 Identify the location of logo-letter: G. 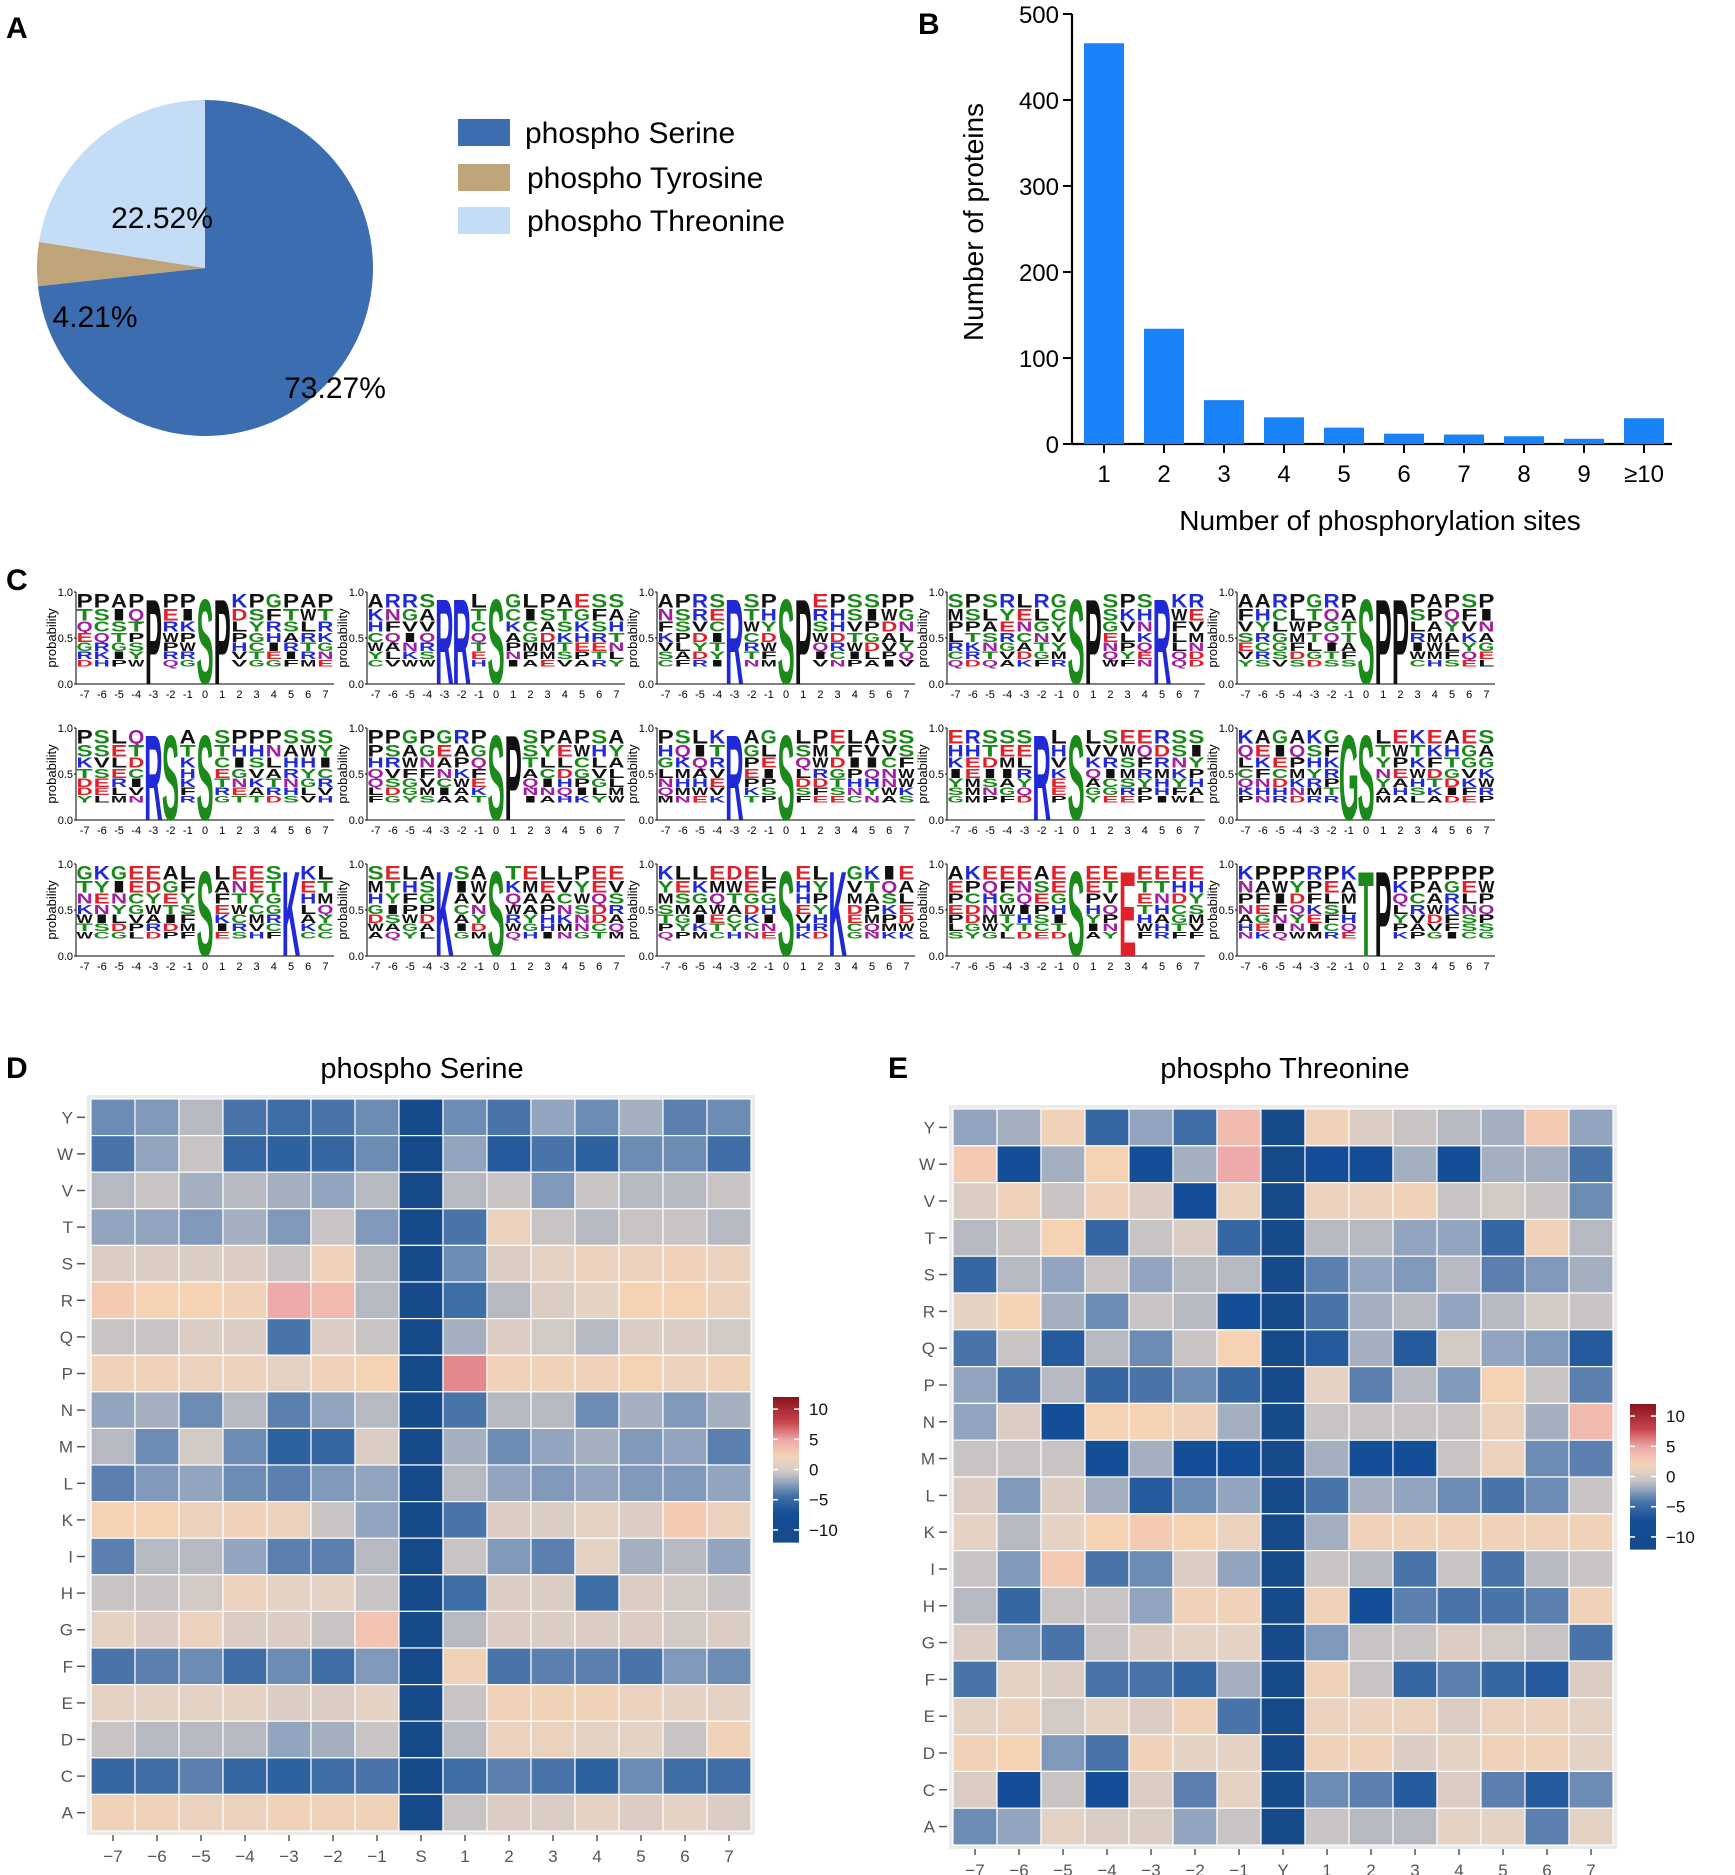
(410, 783).